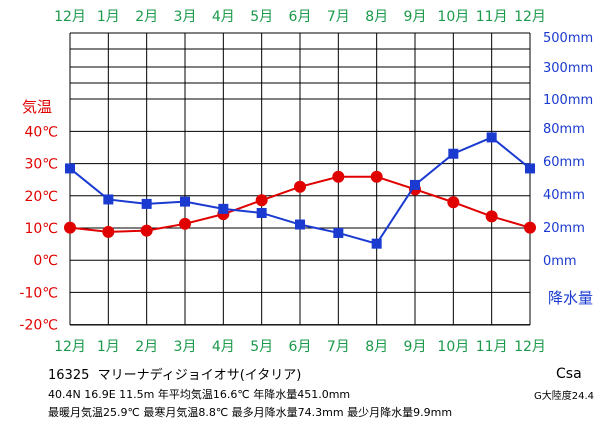 The image size is (611, 425). I want to click on precipitation-tick-label: 300mm, so click(568, 68).